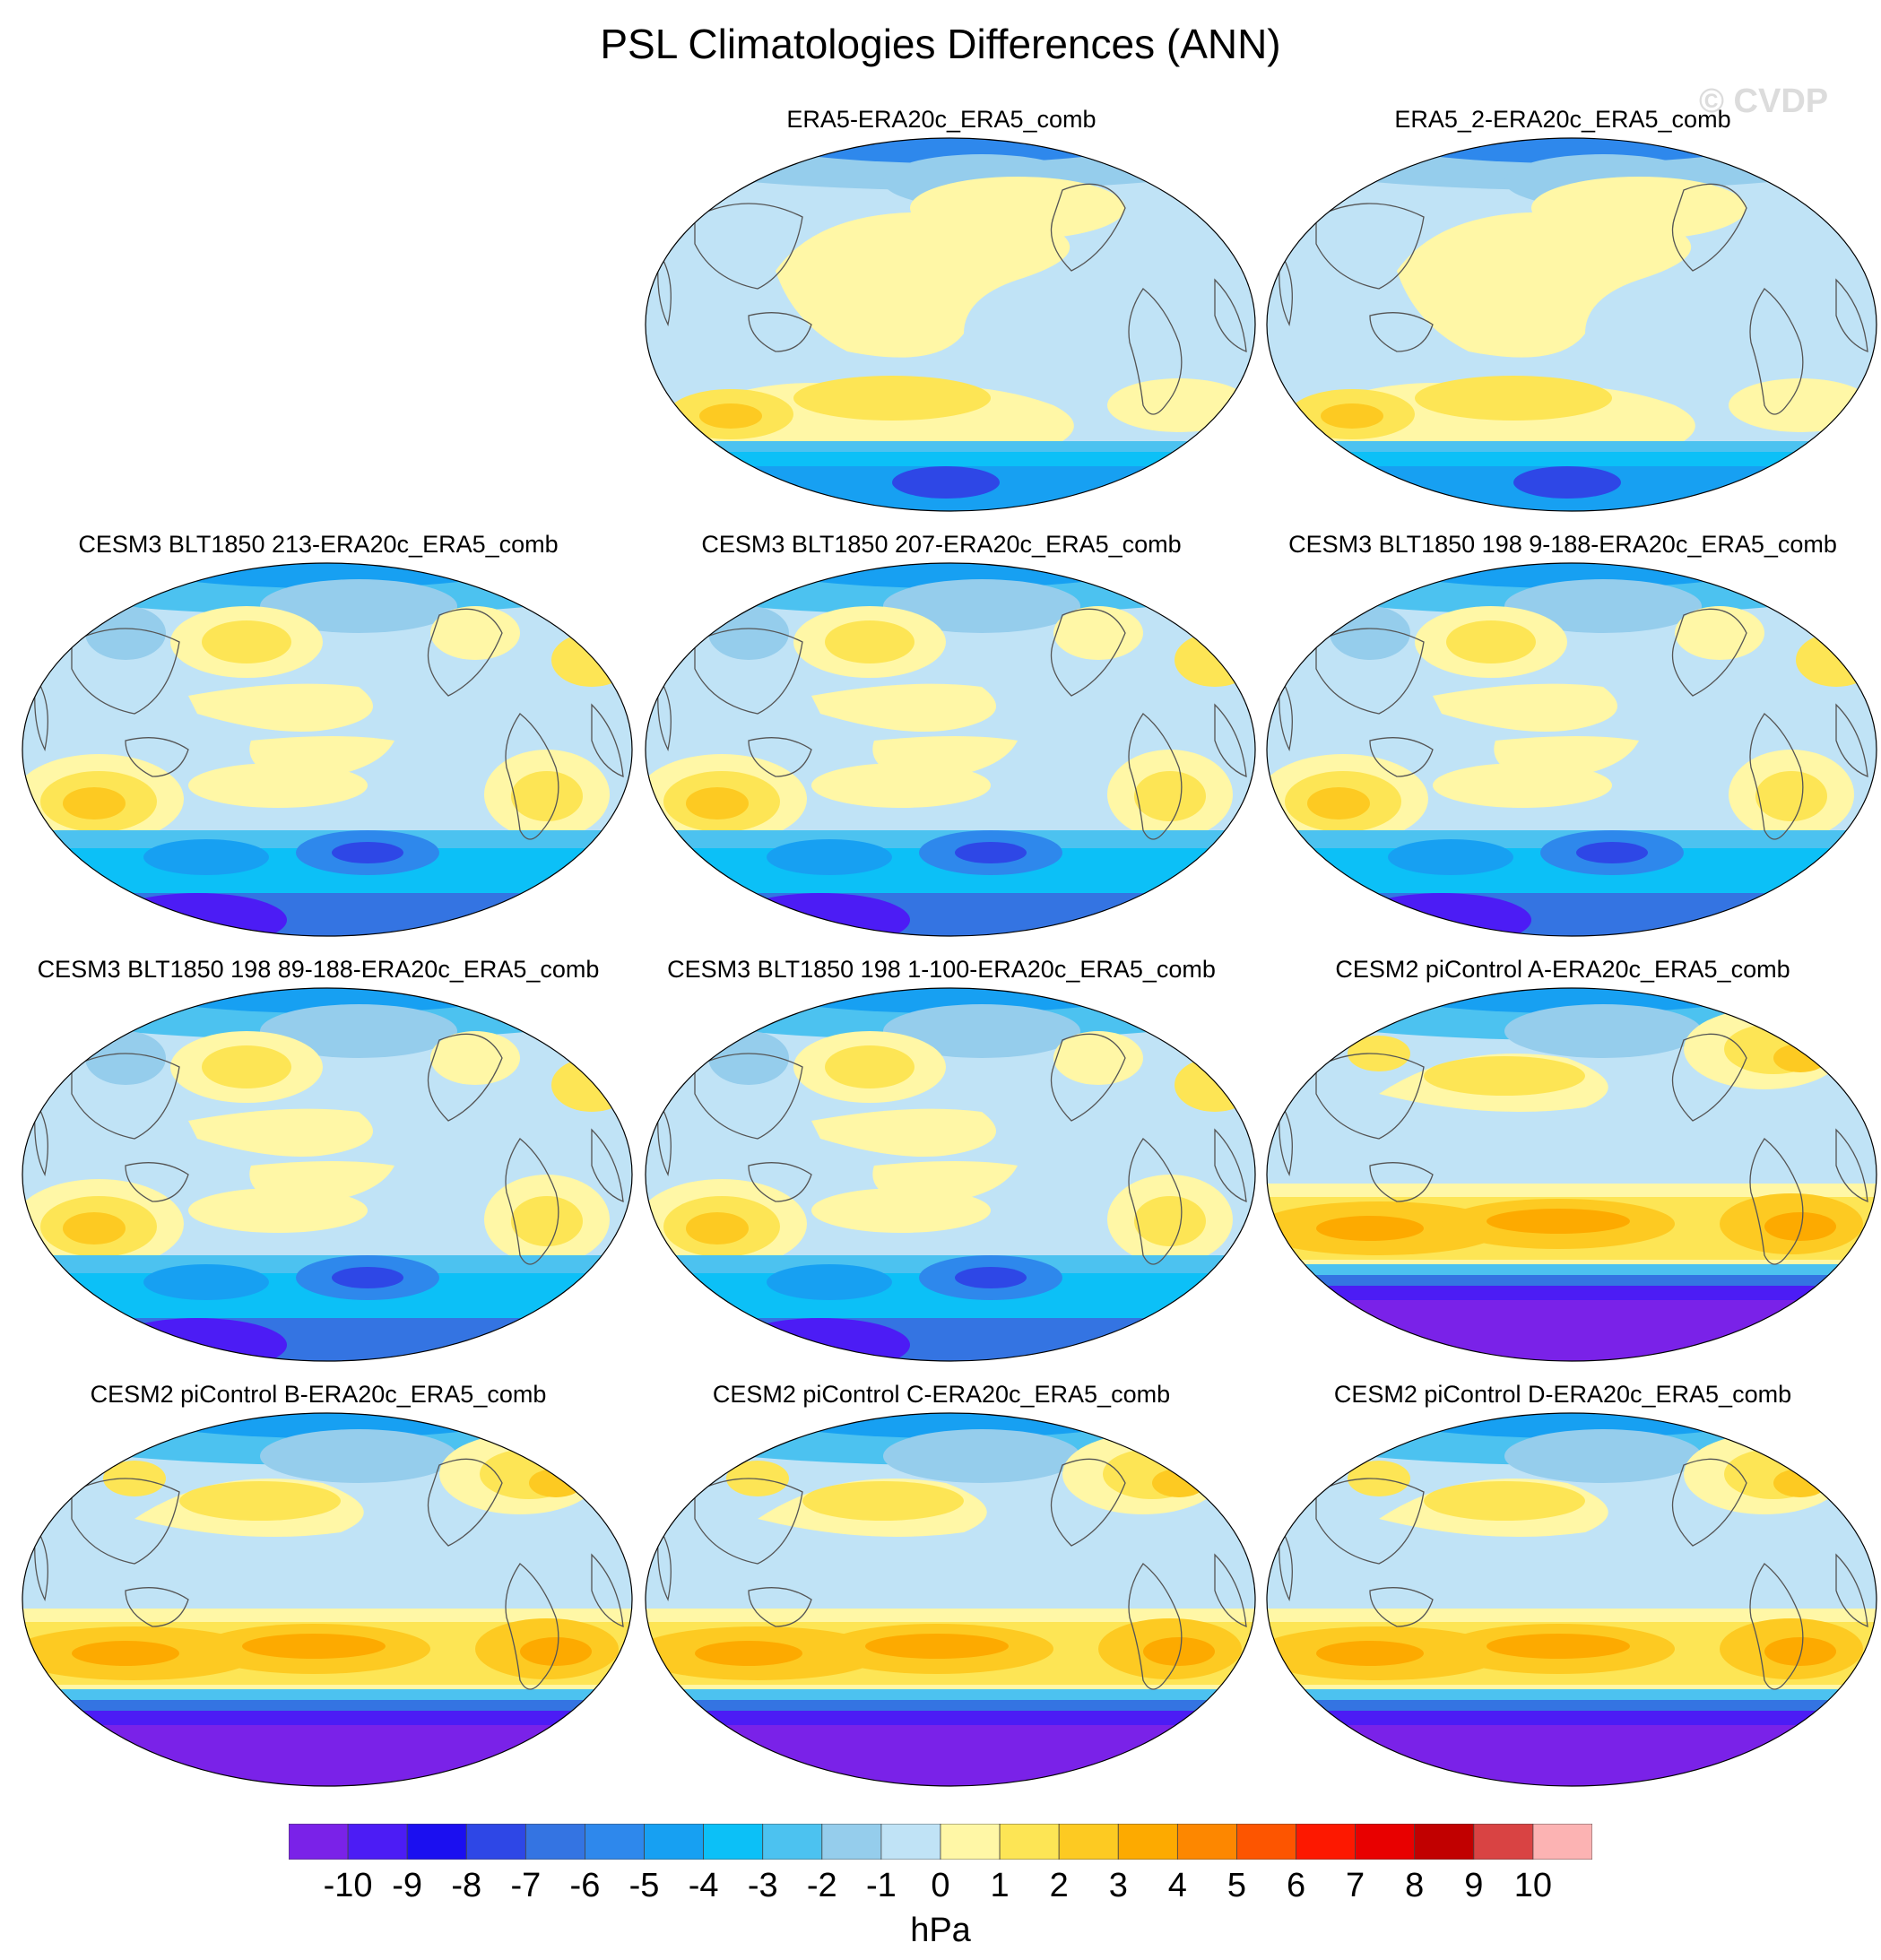 The image size is (1881, 1960). Describe the element at coordinates (407, 1885) in the screenshot. I see `colorbar-tick-label: -9` at that location.